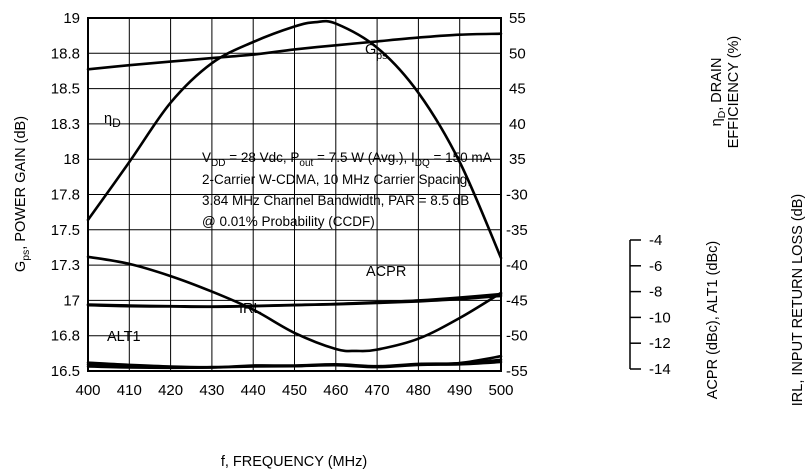 This screenshot has height=473, width=806. Describe the element at coordinates (65, 53) in the screenshot. I see `left-tick-label: 18.8` at that location.